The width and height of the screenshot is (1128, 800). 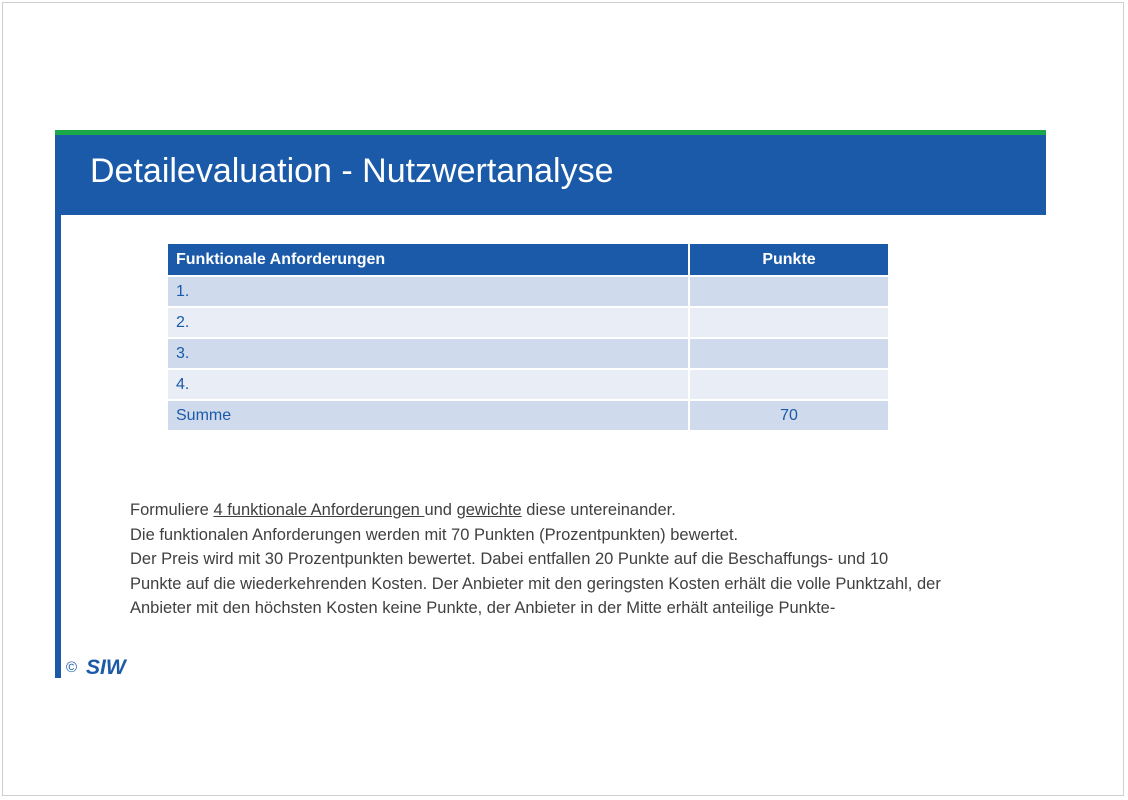 I want to click on left-accent-bar, so click(x=58, y=446).